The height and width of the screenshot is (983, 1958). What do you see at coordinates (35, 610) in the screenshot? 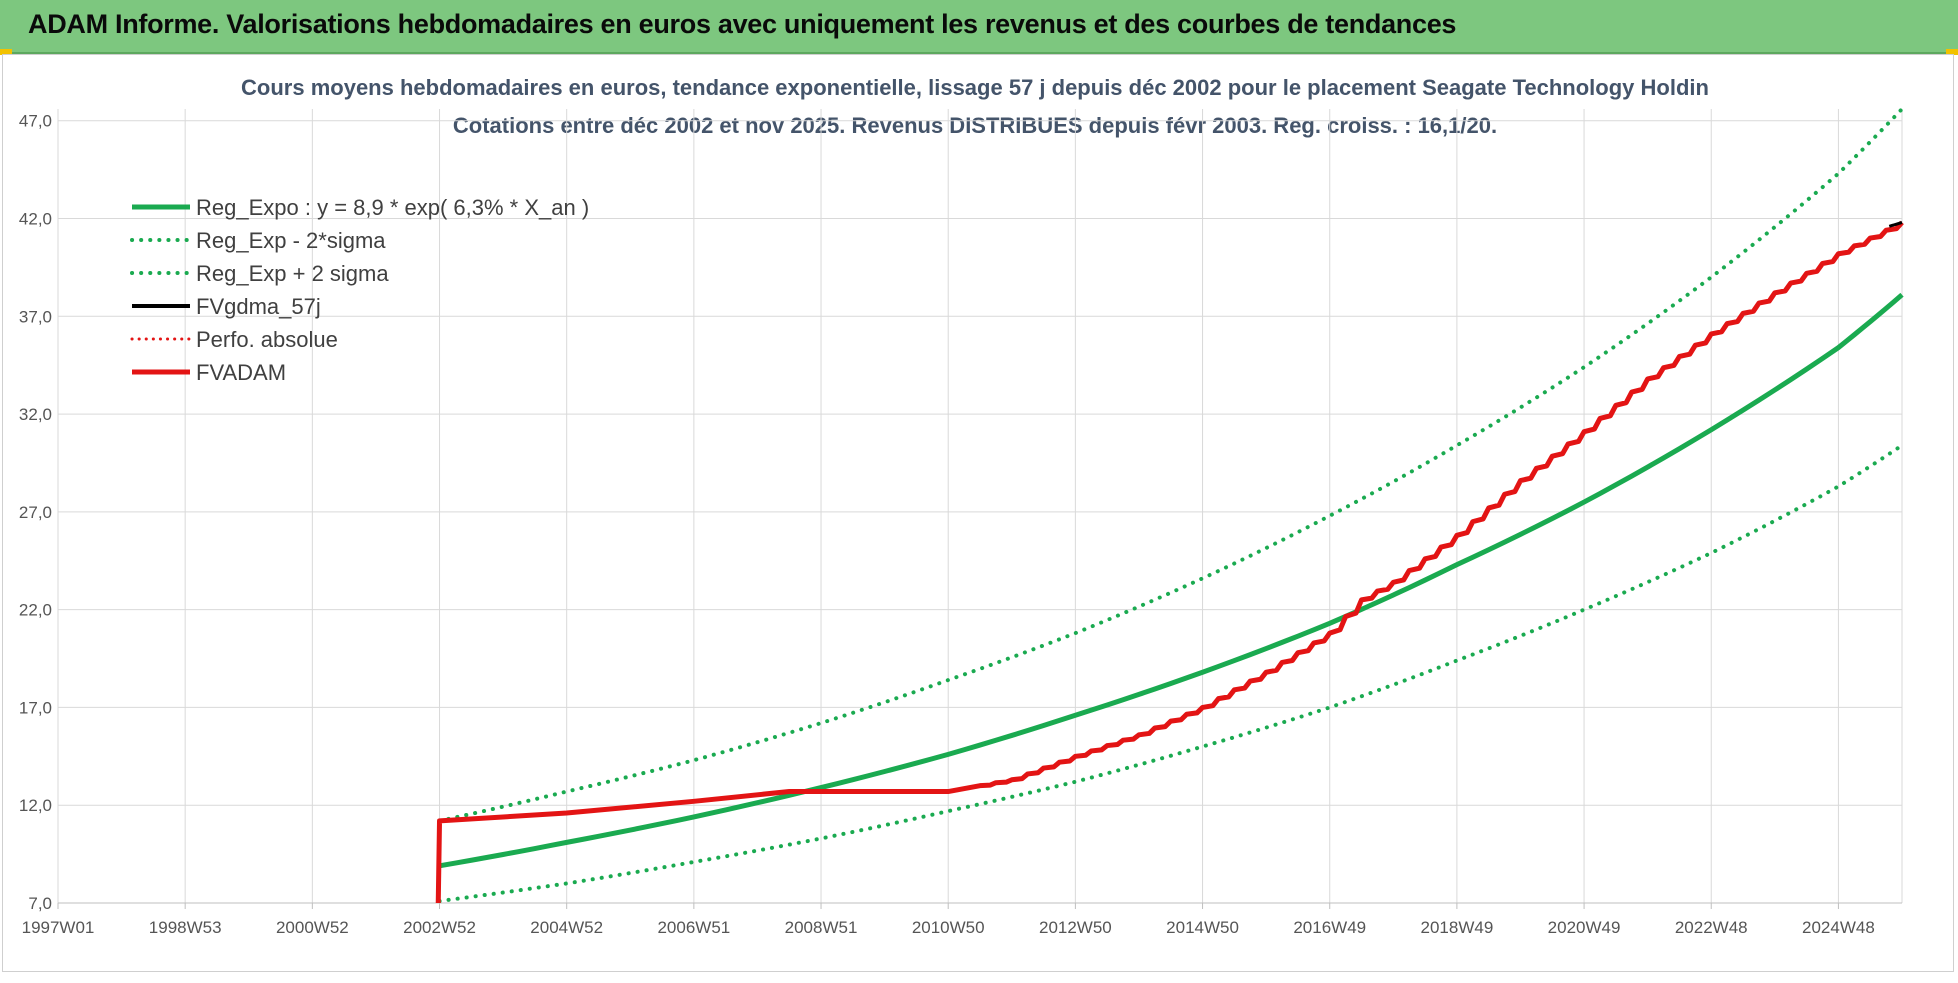
I see `y-tick-label: 22,0` at bounding box center [35, 610].